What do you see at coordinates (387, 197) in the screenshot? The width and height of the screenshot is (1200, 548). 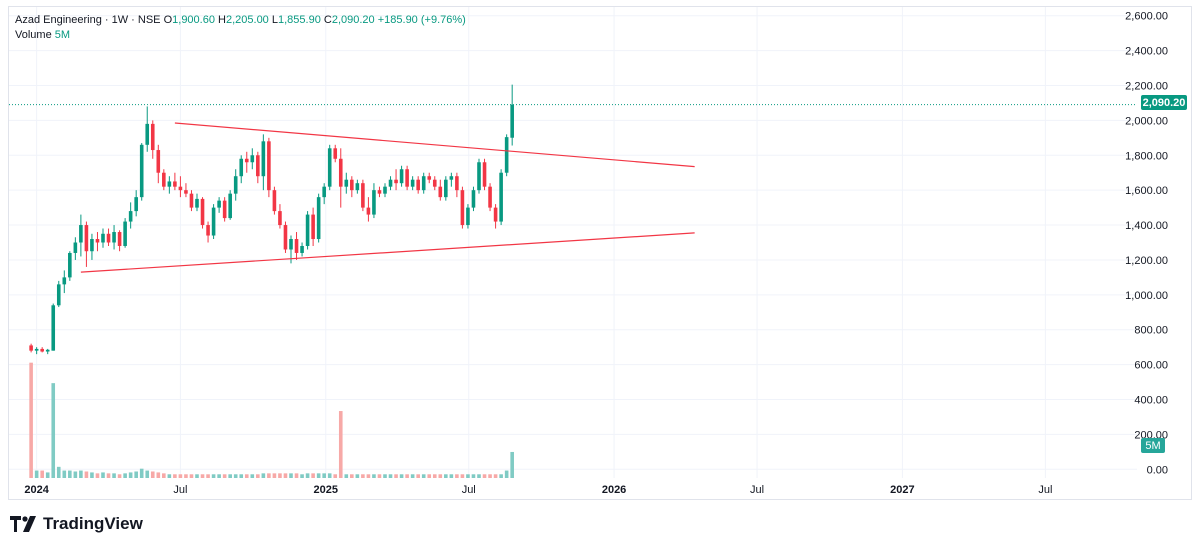 I see `trendlines` at bounding box center [387, 197].